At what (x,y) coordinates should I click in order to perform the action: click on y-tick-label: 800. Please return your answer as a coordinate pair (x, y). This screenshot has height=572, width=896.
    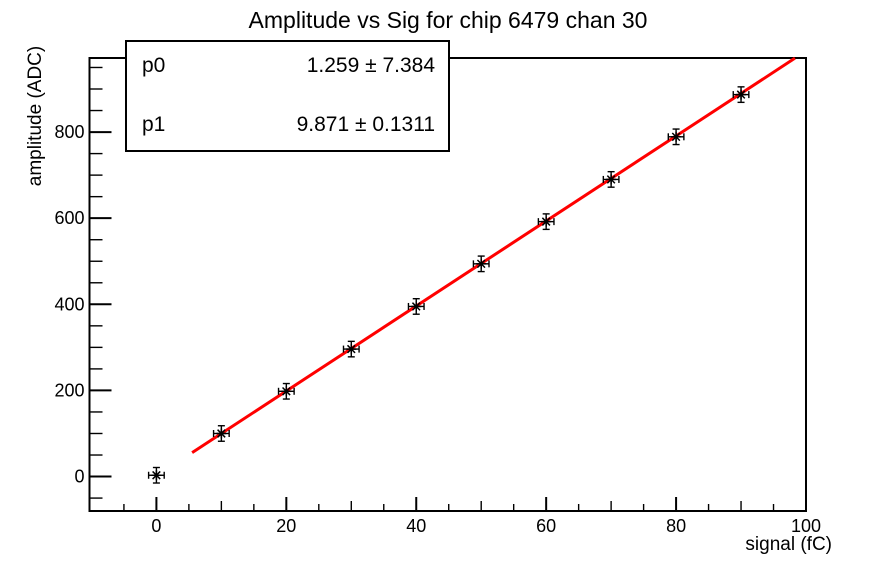
    Looking at the image, I should click on (69, 132).